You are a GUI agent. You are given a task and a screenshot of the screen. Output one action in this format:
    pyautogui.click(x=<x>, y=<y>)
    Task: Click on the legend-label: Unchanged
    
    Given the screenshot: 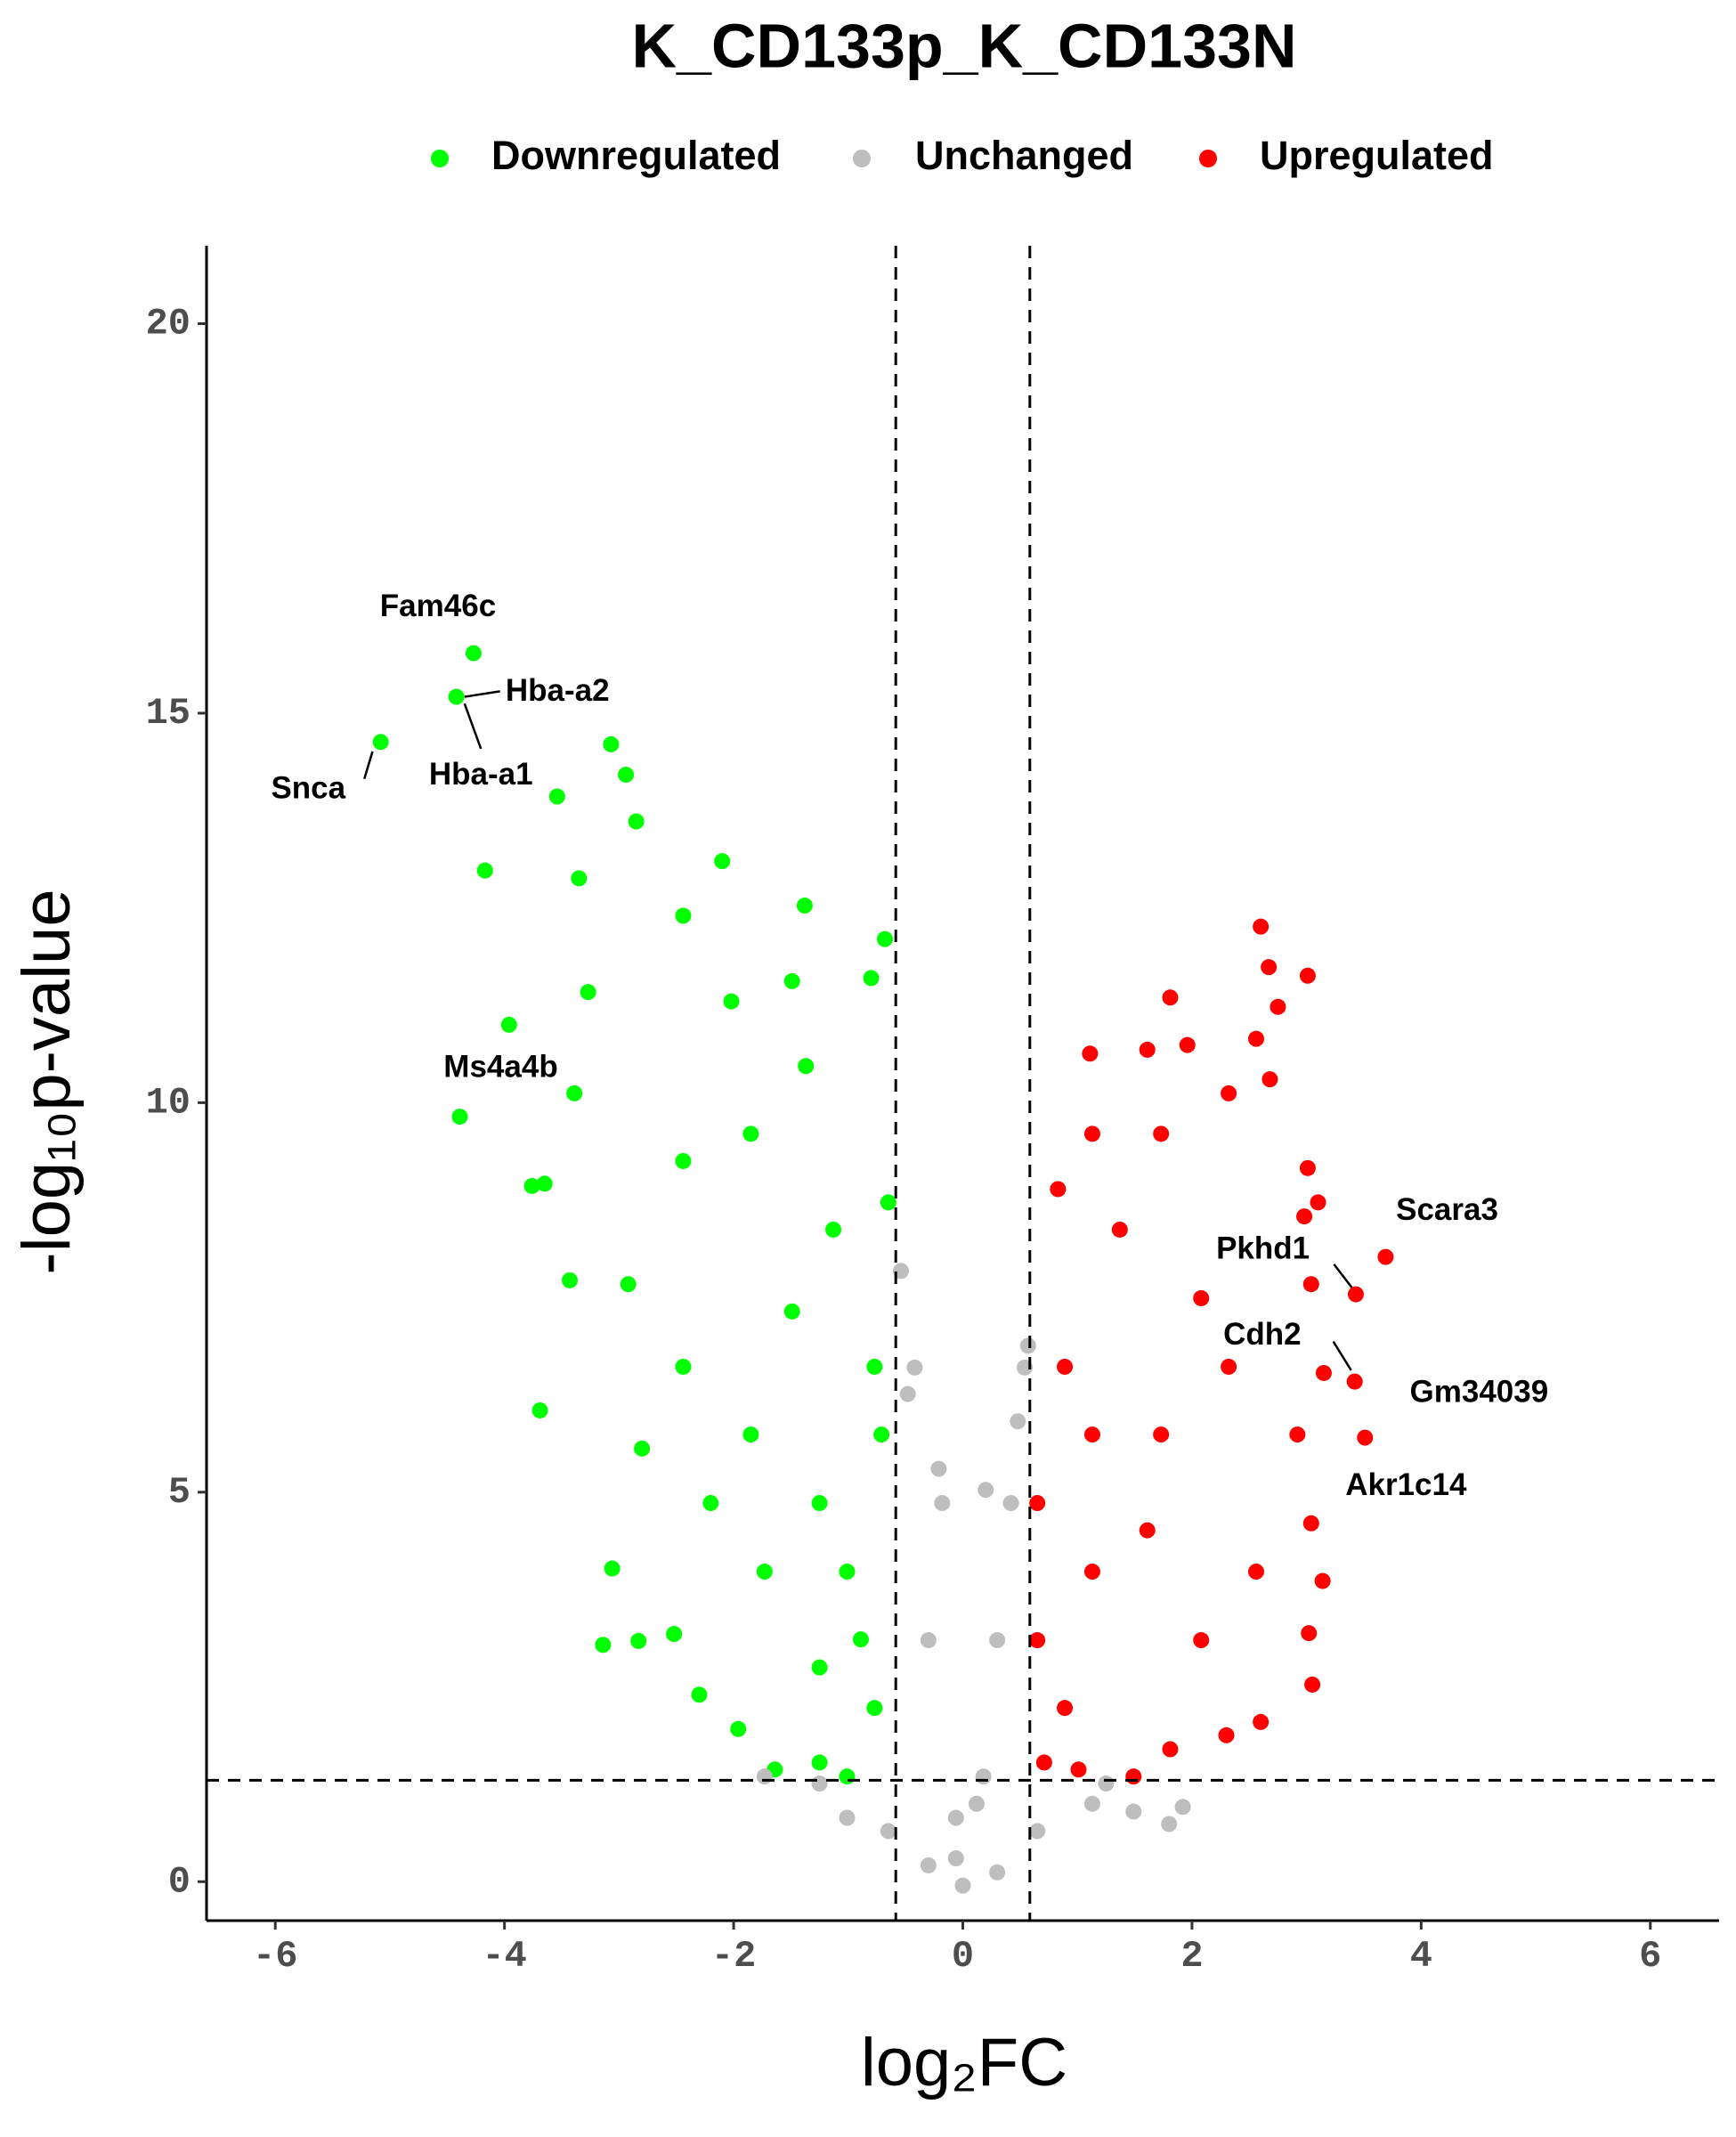 What is the action you would take?
    pyautogui.click(x=1024, y=155)
    